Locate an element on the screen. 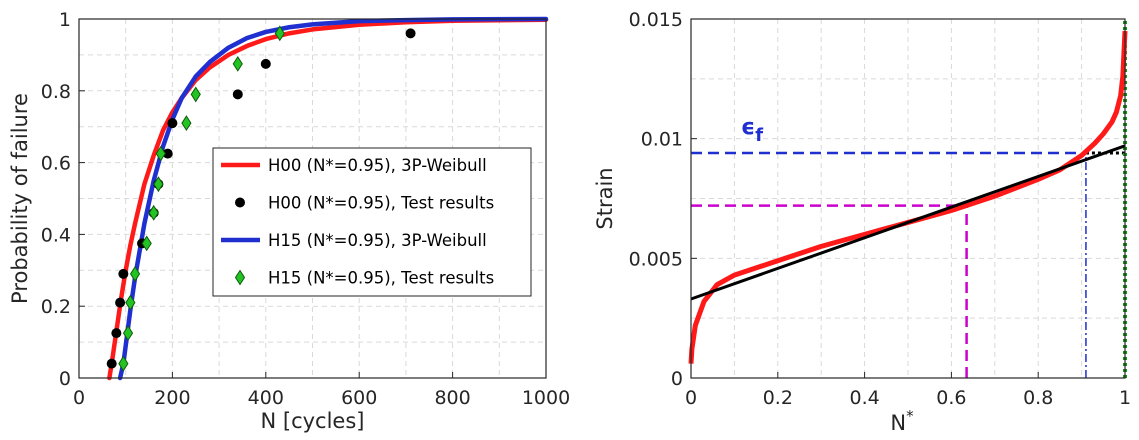  legend-label: H00 (N*=0.95), 3P-Weibull is located at coordinates (377, 165).